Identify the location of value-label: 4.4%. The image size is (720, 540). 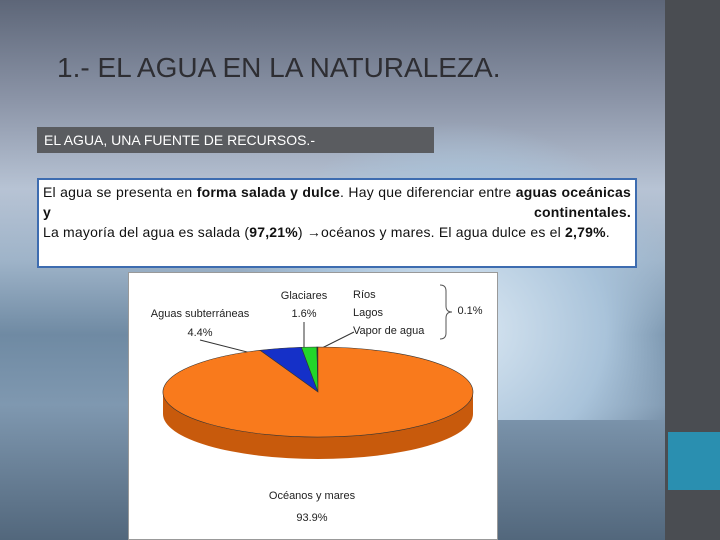
(199, 333).